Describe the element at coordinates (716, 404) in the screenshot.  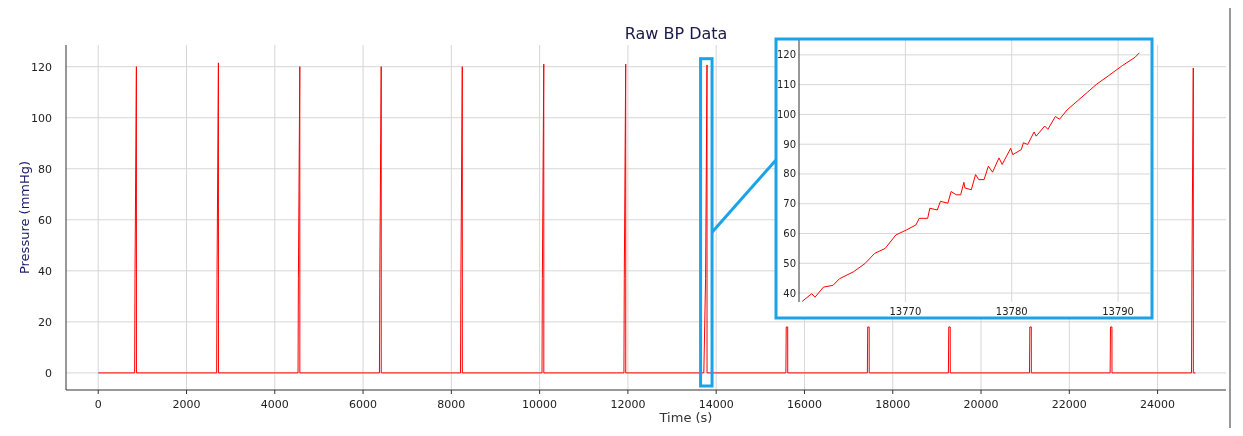
I see `x-tick-label: 14000` at that location.